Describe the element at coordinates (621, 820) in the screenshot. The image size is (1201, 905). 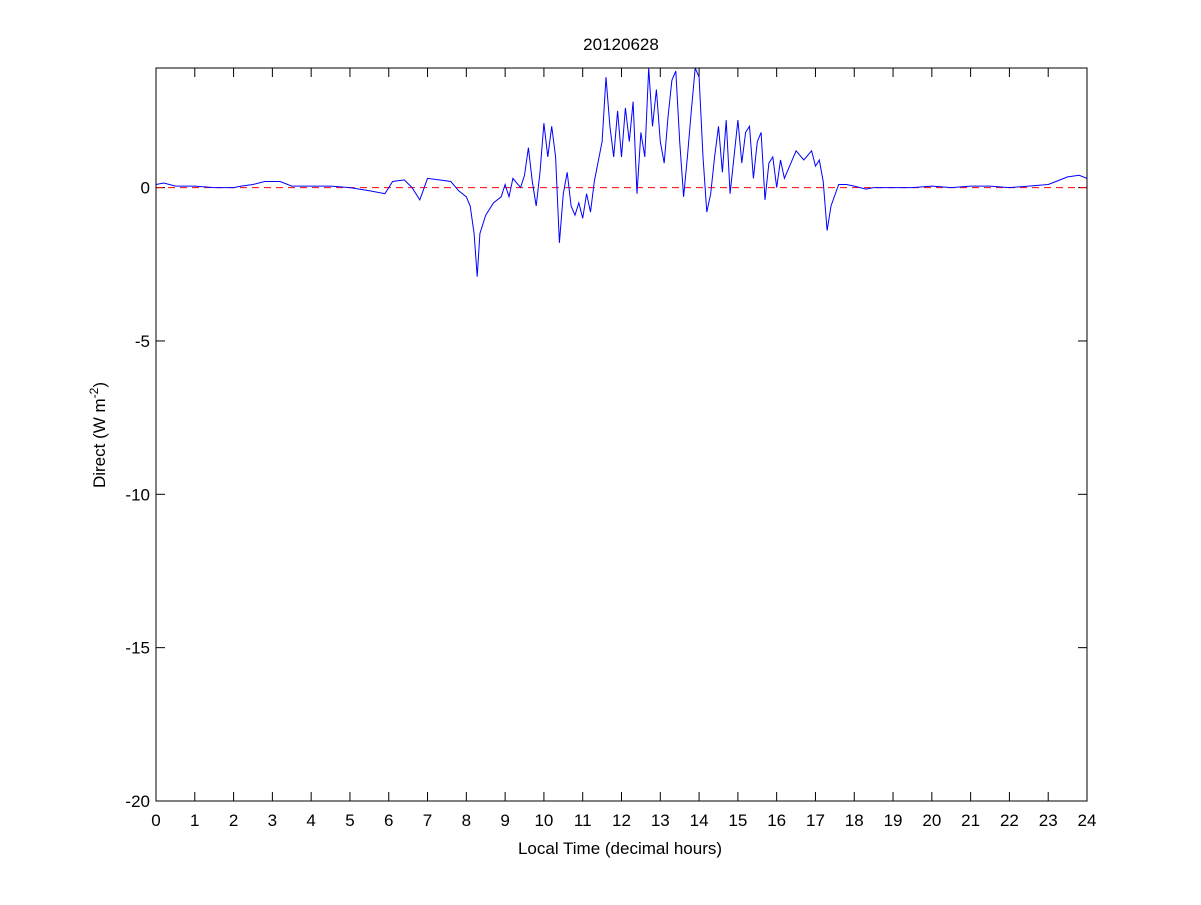
I see `x-tick-label: 12` at that location.